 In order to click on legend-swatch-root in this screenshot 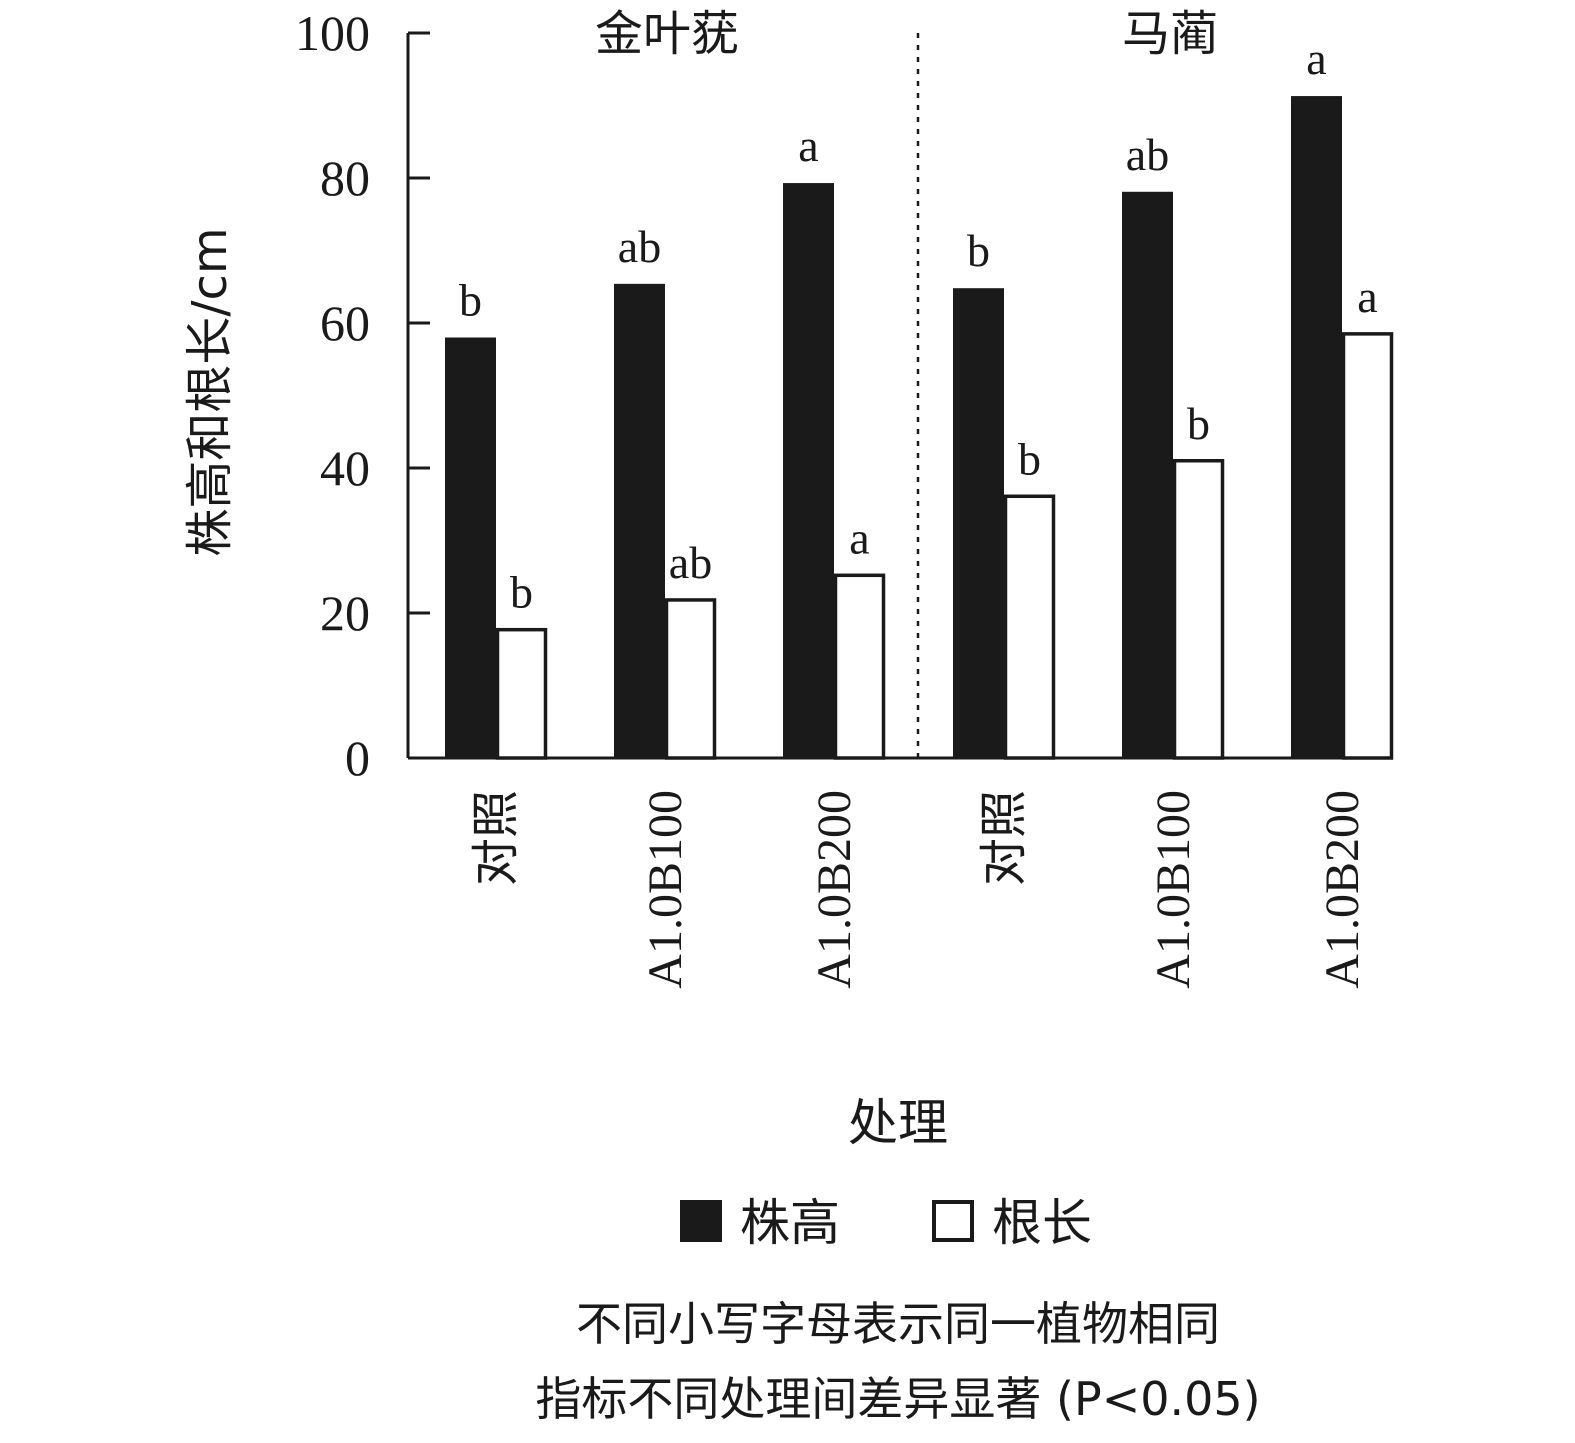, I will do `click(953, 1221)`.